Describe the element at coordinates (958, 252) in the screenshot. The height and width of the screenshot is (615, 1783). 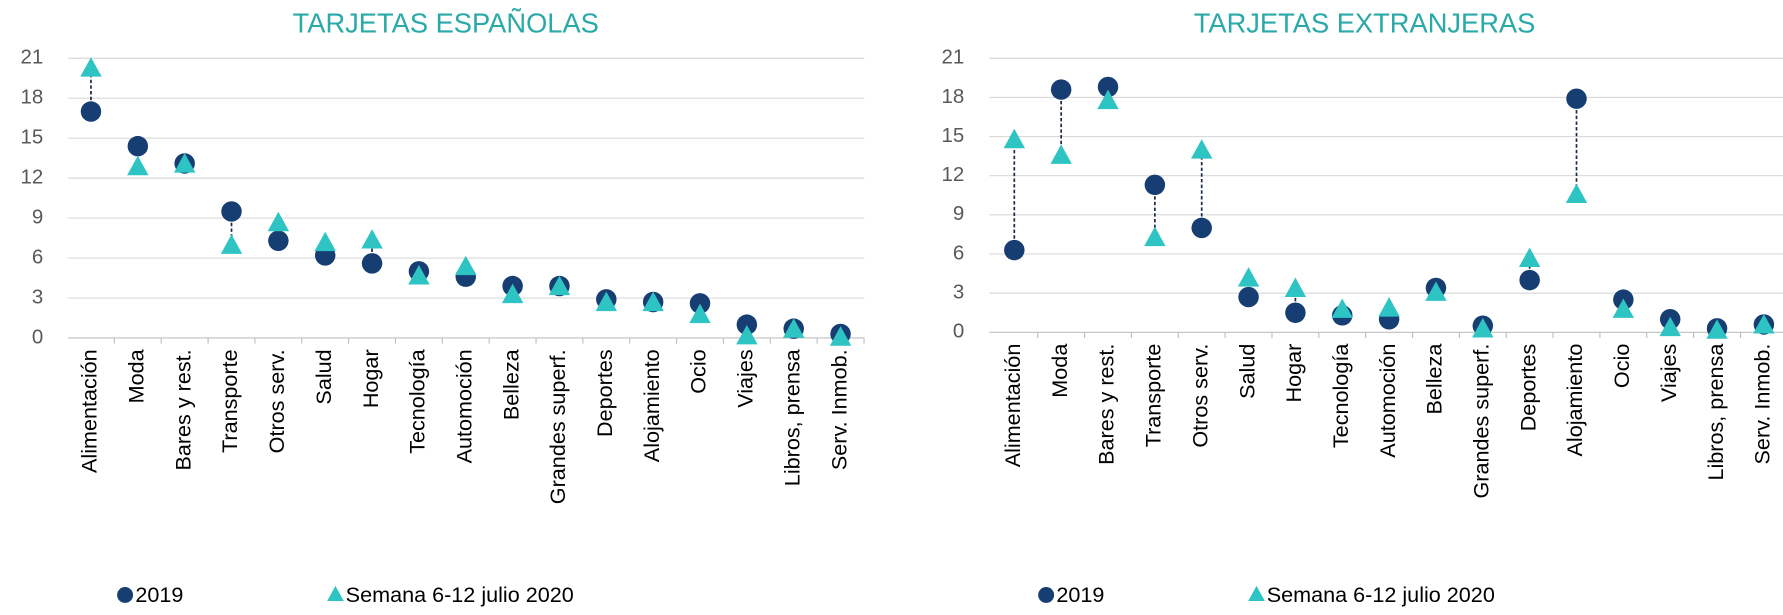
I see `y-tick-label: 6` at that location.